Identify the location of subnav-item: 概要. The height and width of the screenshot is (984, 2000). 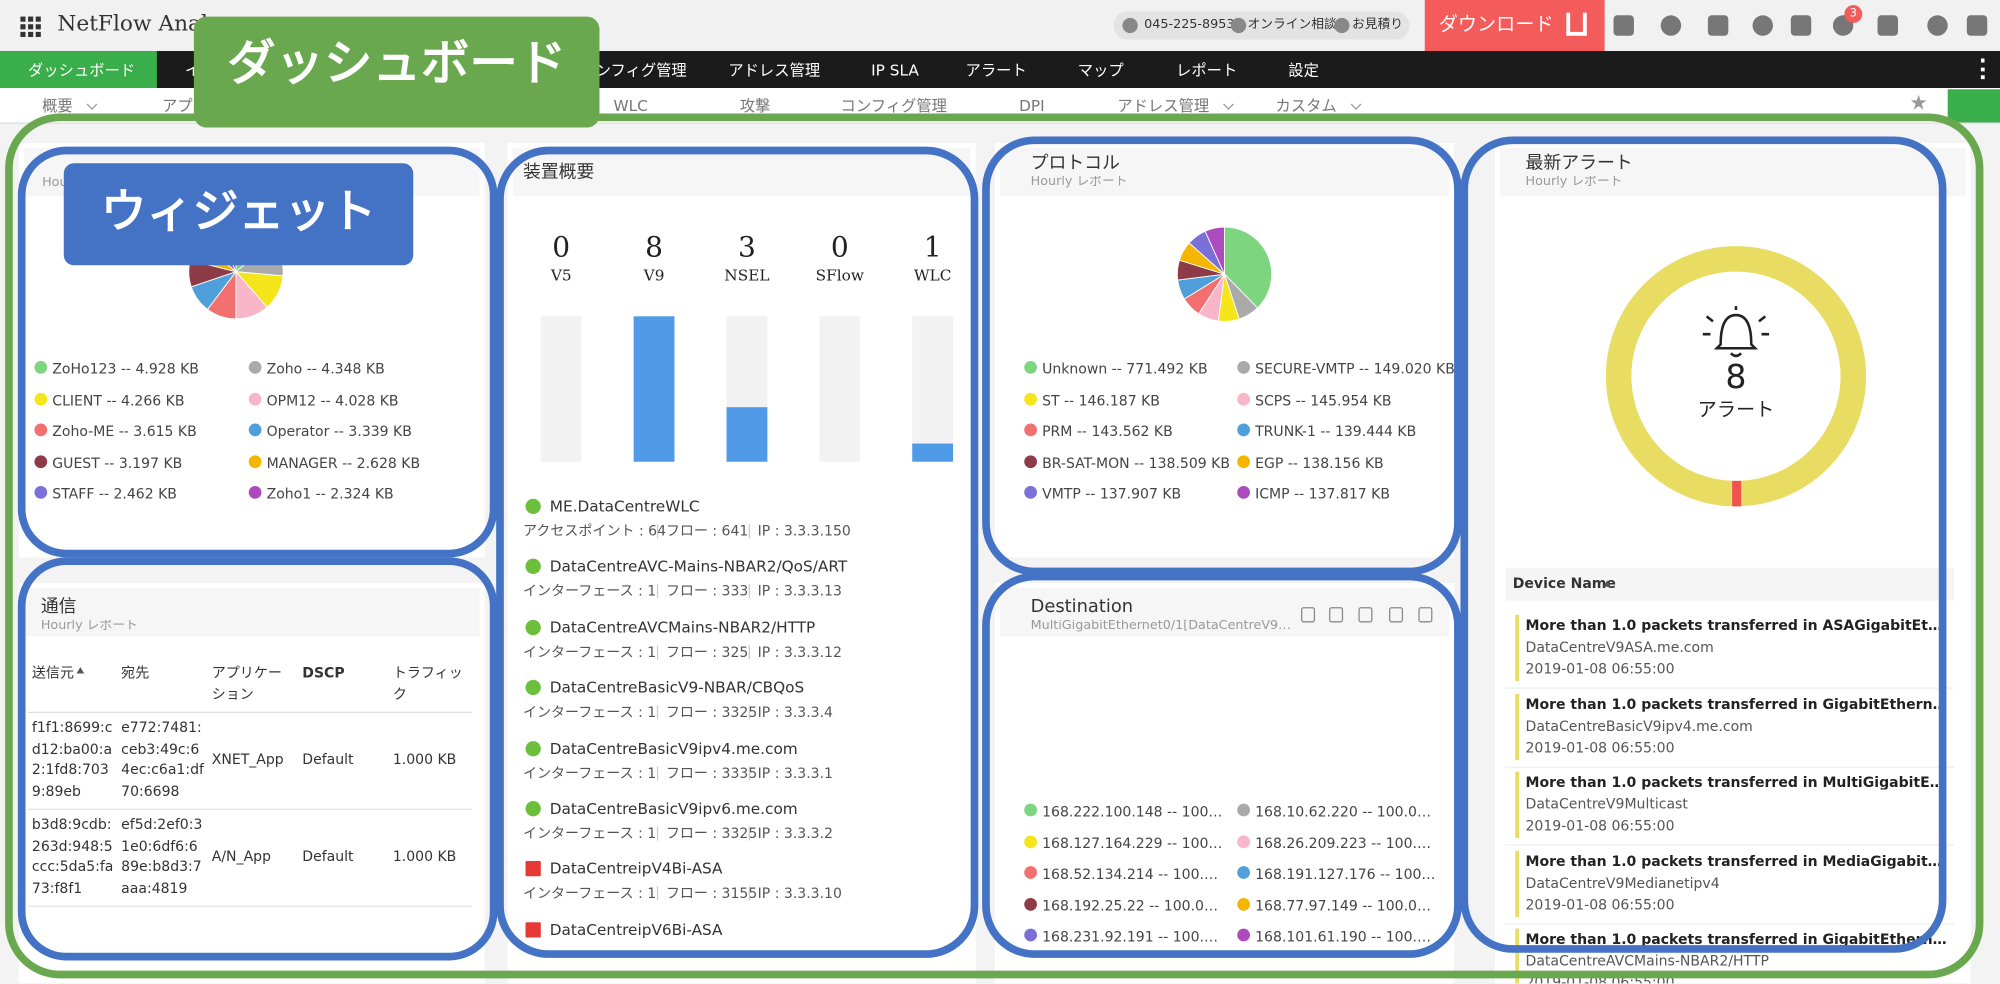
(67, 105).